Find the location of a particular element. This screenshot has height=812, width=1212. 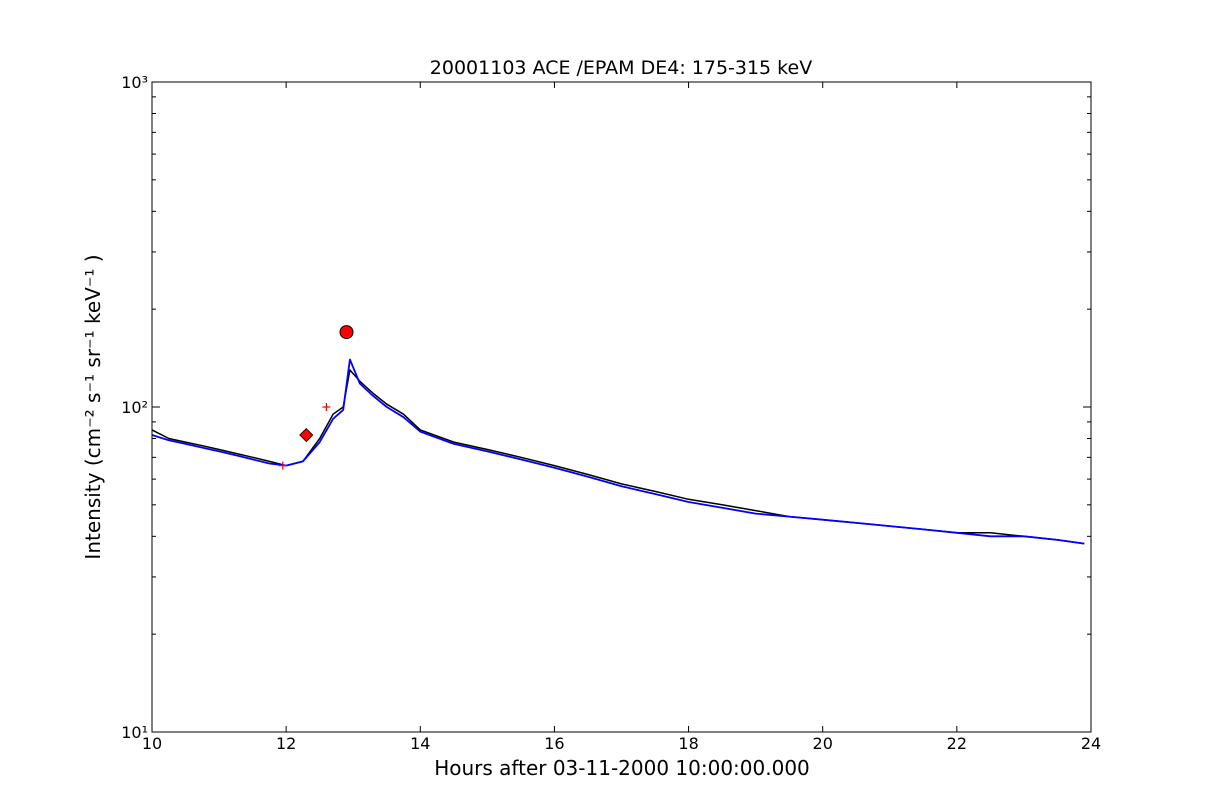

y-tick-label: 10² is located at coordinates (134, 407).